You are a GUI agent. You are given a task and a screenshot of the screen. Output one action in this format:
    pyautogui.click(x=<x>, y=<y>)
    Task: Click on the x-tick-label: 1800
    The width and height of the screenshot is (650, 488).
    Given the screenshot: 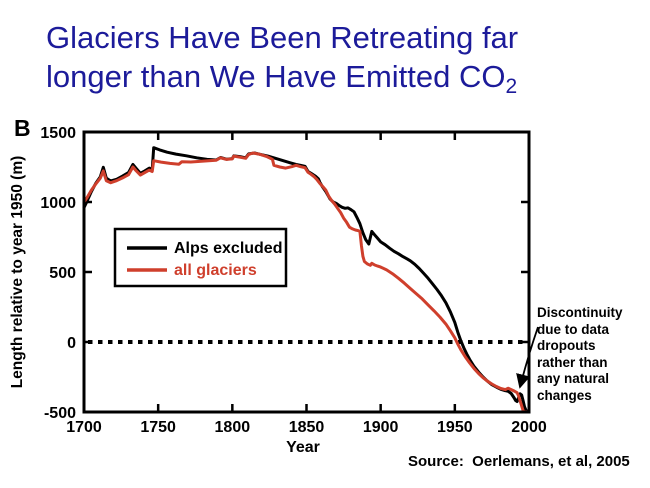 What is the action you would take?
    pyautogui.click(x=233, y=427)
    